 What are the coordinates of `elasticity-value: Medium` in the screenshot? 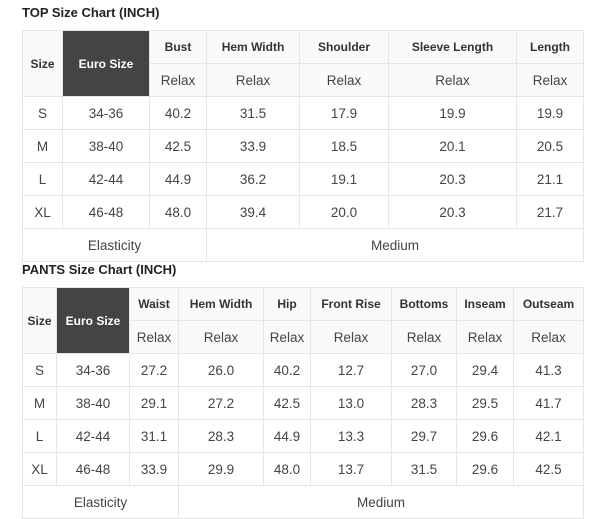 It's located at (381, 502).